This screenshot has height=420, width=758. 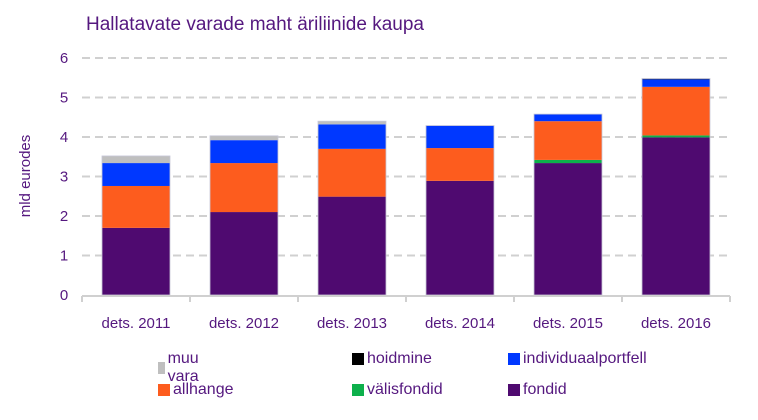 What do you see at coordinates (676, 323) in the screenshot?
I see `x-tick-label: dets. 2016` at bounding box center [676, 323].